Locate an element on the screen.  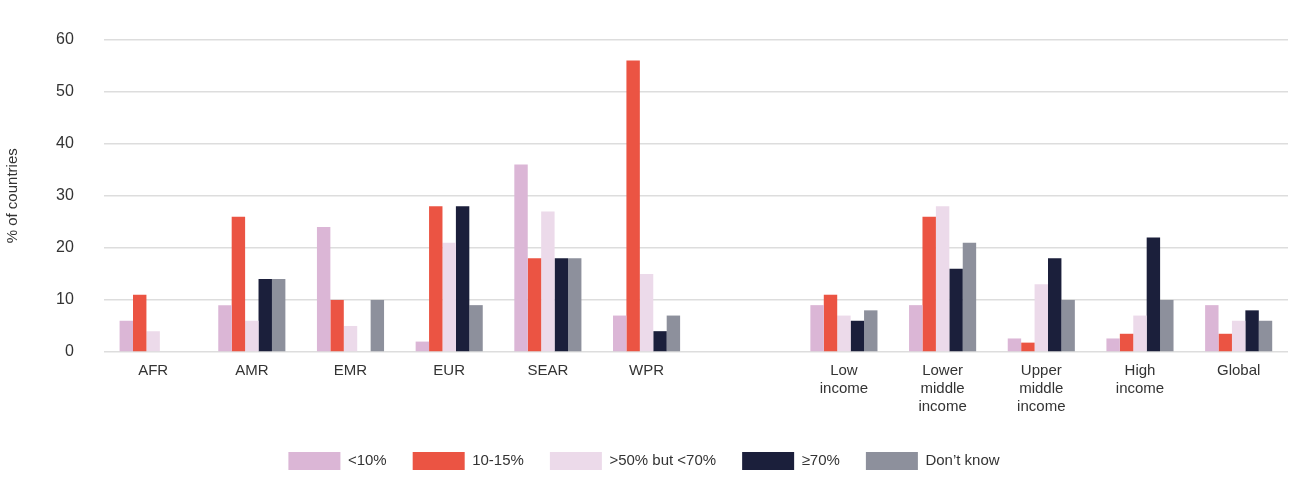
y-tick-label: 0 is located at coordinates (69, 351).